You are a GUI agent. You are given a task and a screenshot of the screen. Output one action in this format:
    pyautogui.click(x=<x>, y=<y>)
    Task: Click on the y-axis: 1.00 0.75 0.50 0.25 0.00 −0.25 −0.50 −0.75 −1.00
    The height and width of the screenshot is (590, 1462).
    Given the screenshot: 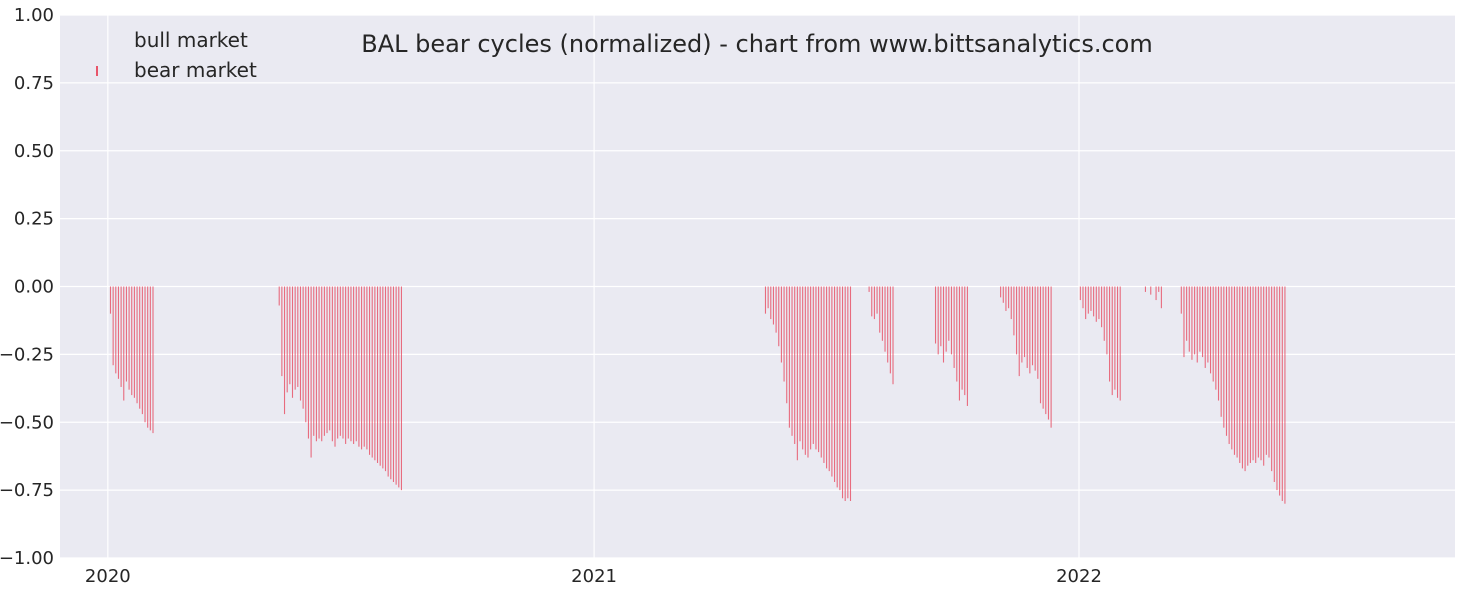 What is the action you would take?
    pyautogui.click(x=27, y=287)
    